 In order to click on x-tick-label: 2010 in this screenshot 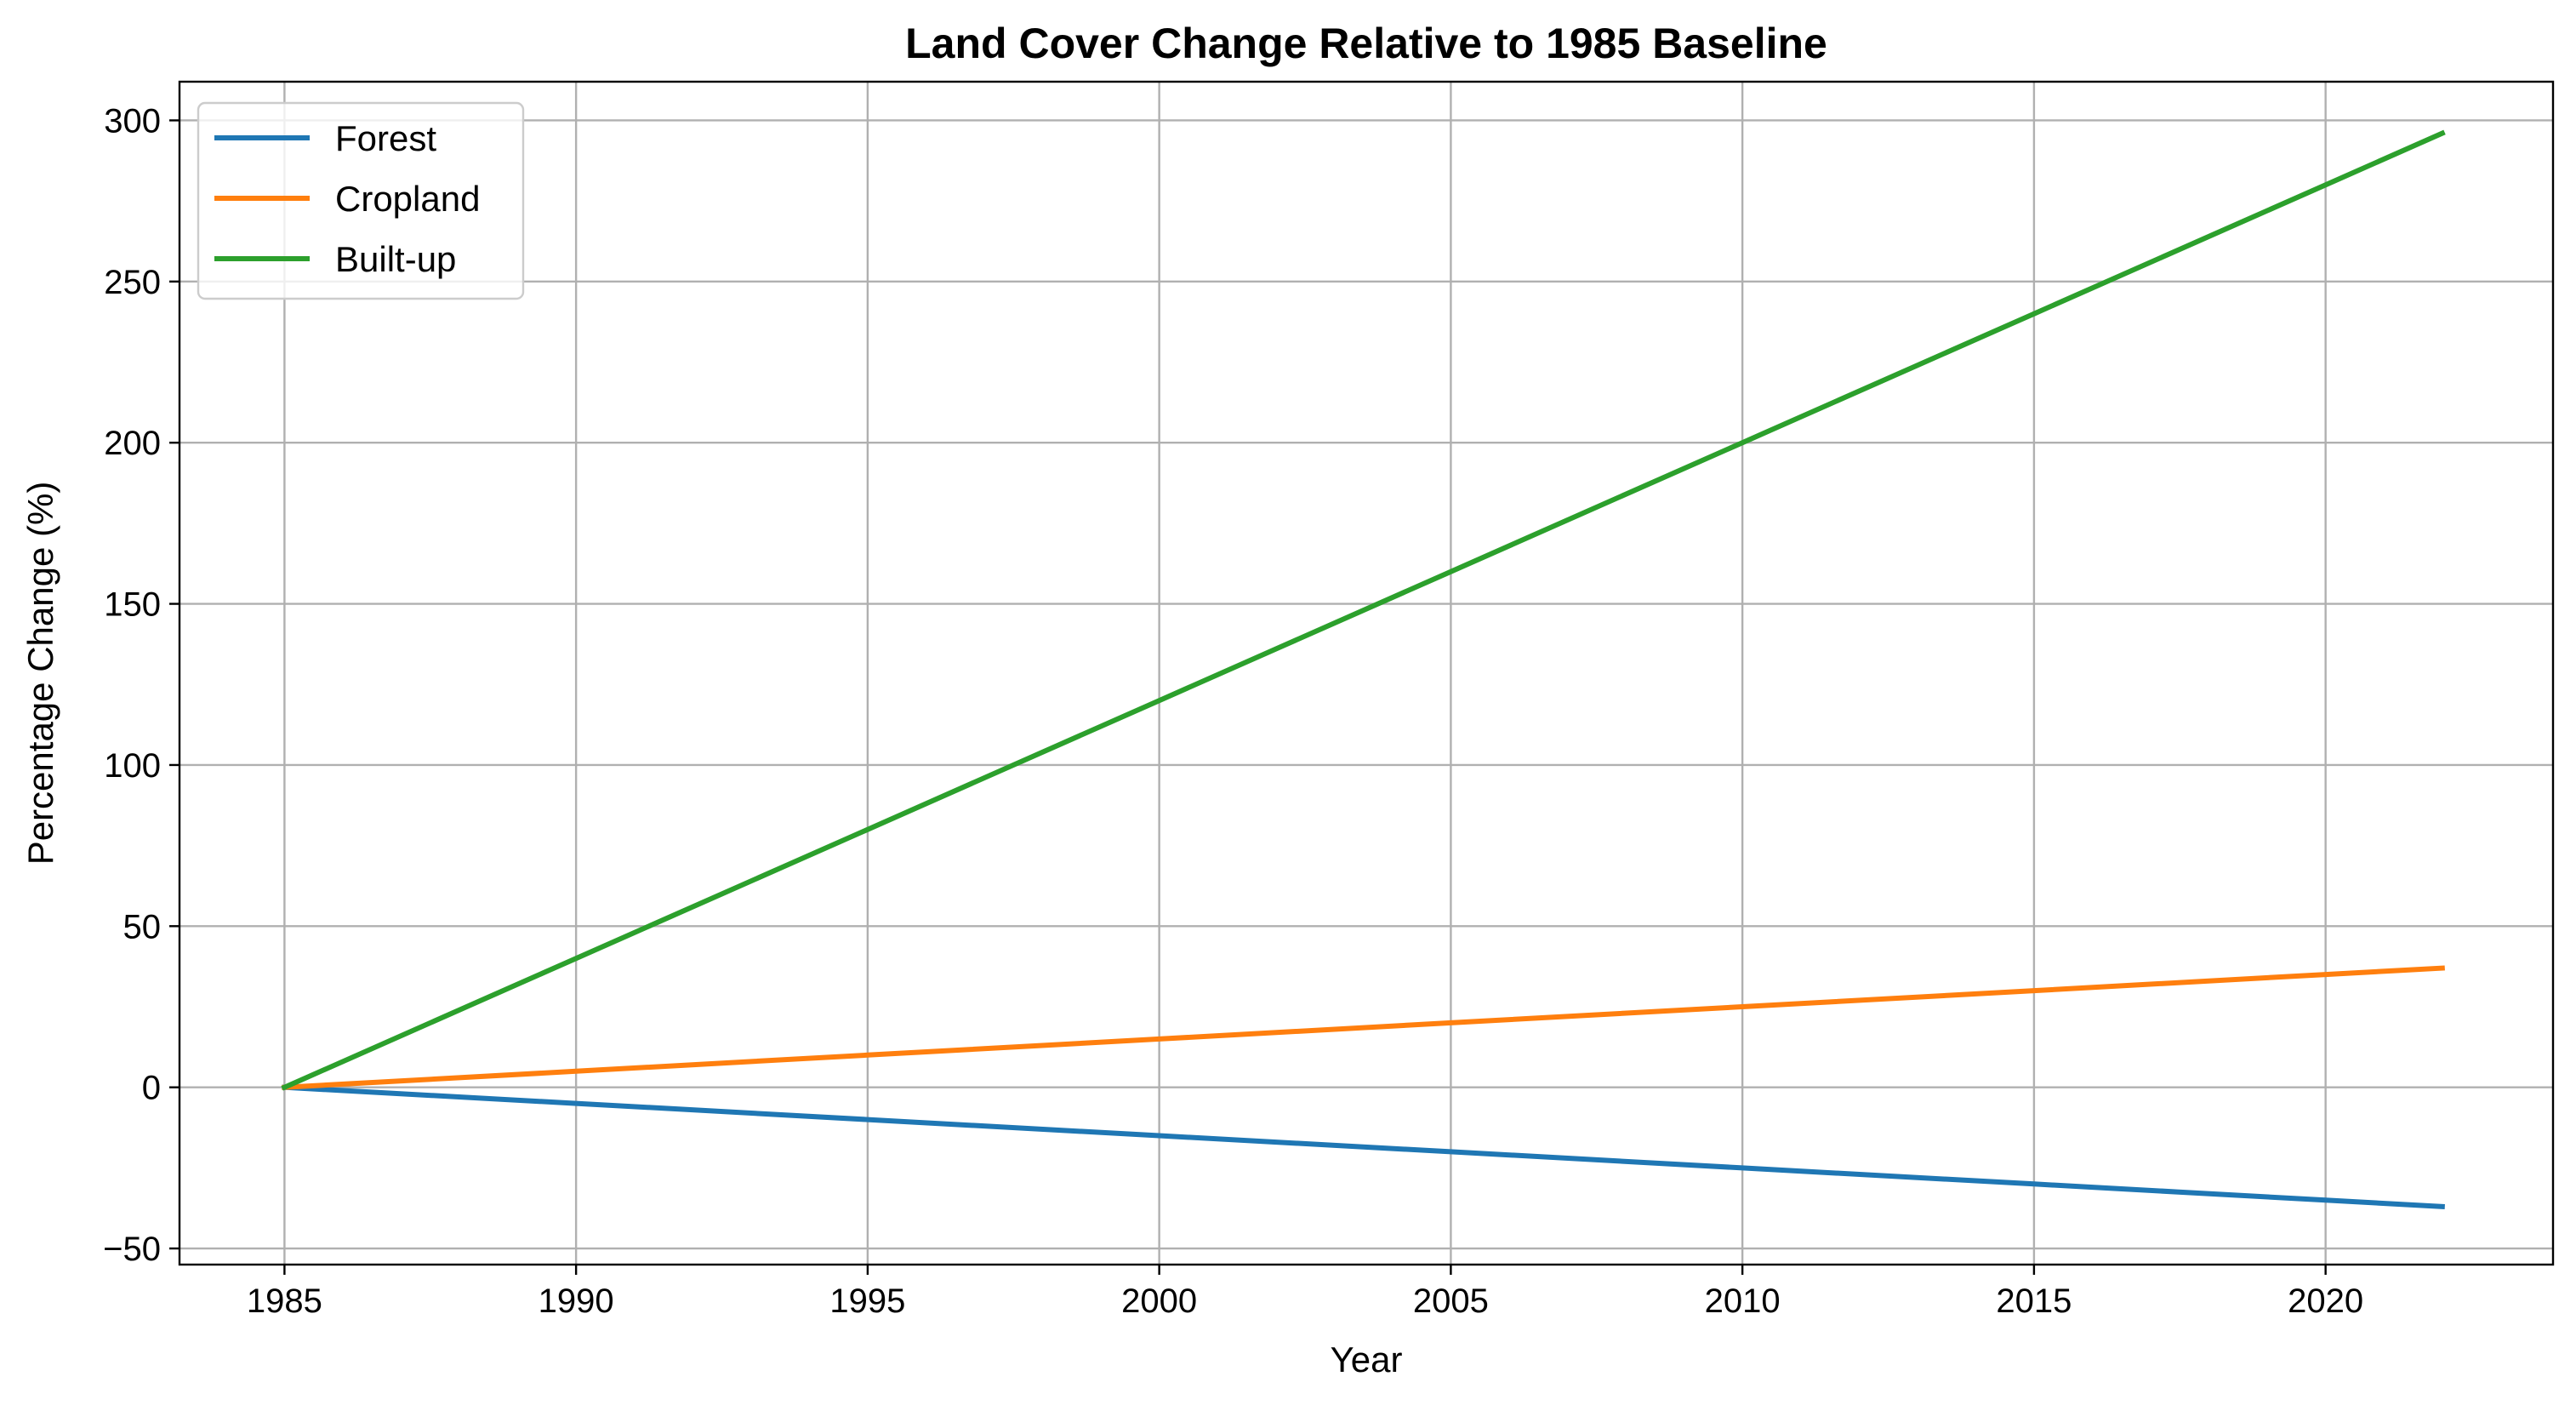, I will do `click(1743, 1301)`.